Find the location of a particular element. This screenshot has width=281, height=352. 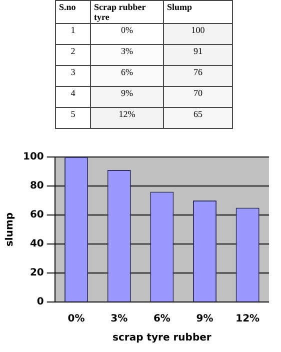

y-tick-label: 20 is located at coordinates (37, 273).